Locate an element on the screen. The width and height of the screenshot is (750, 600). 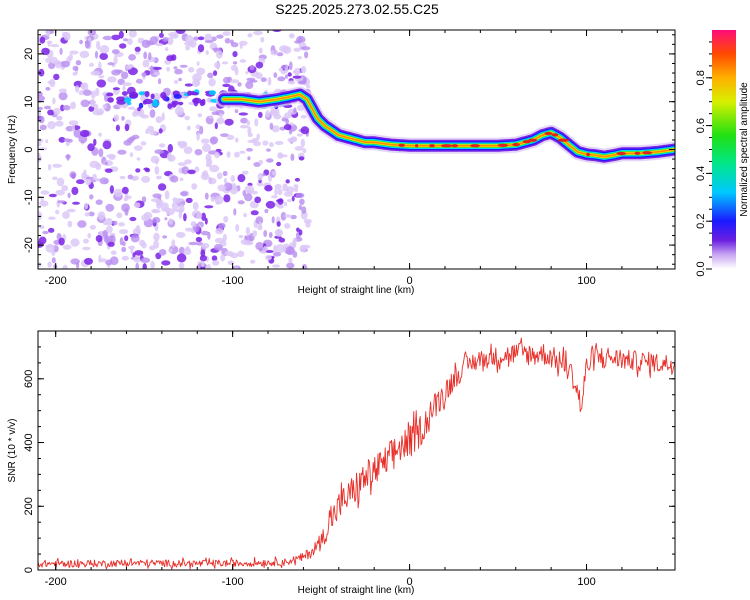
ridge-core is located at coordinates (637, 153).